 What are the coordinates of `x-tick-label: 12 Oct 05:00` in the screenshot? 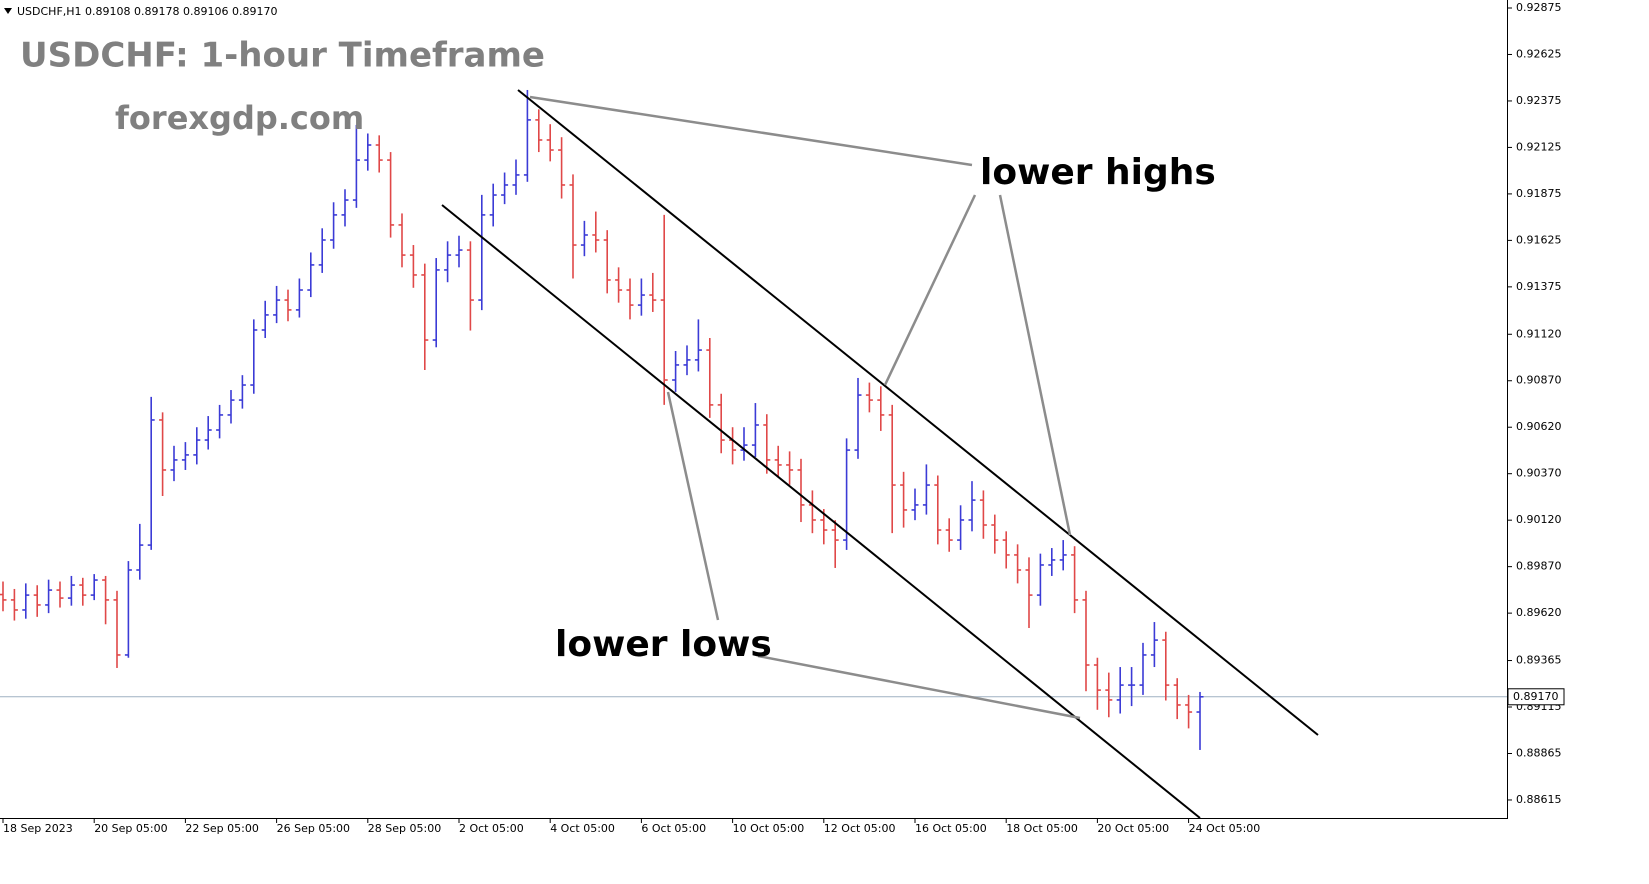 It's located at (860, 828).